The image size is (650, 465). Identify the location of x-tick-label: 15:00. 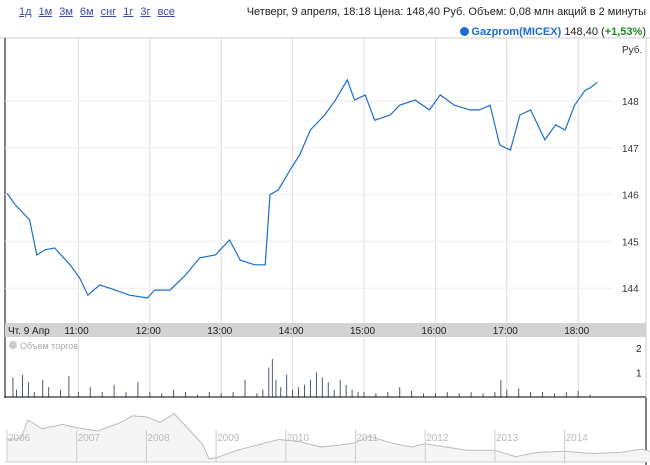
(362, 331).